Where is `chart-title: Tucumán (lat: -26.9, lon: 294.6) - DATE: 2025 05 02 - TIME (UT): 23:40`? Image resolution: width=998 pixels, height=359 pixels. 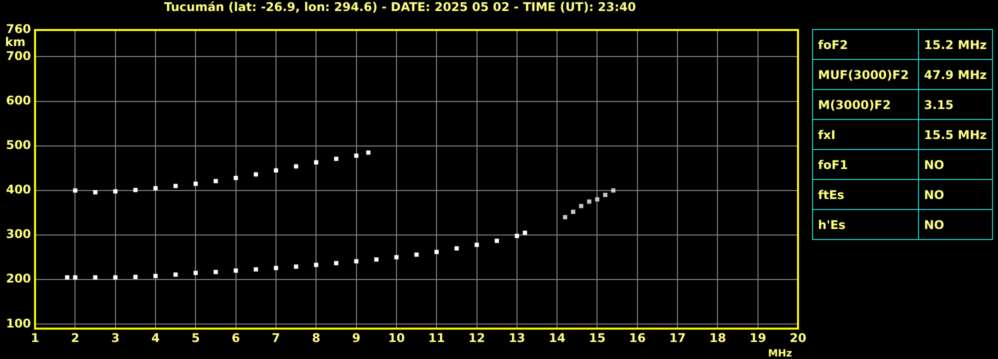
chart-title: Tucumán (lat: -26.9, lon: 294.6) - DATE: 2025 05 02 - TIME (UT): 23:40 is located at coordinates (400, 7).